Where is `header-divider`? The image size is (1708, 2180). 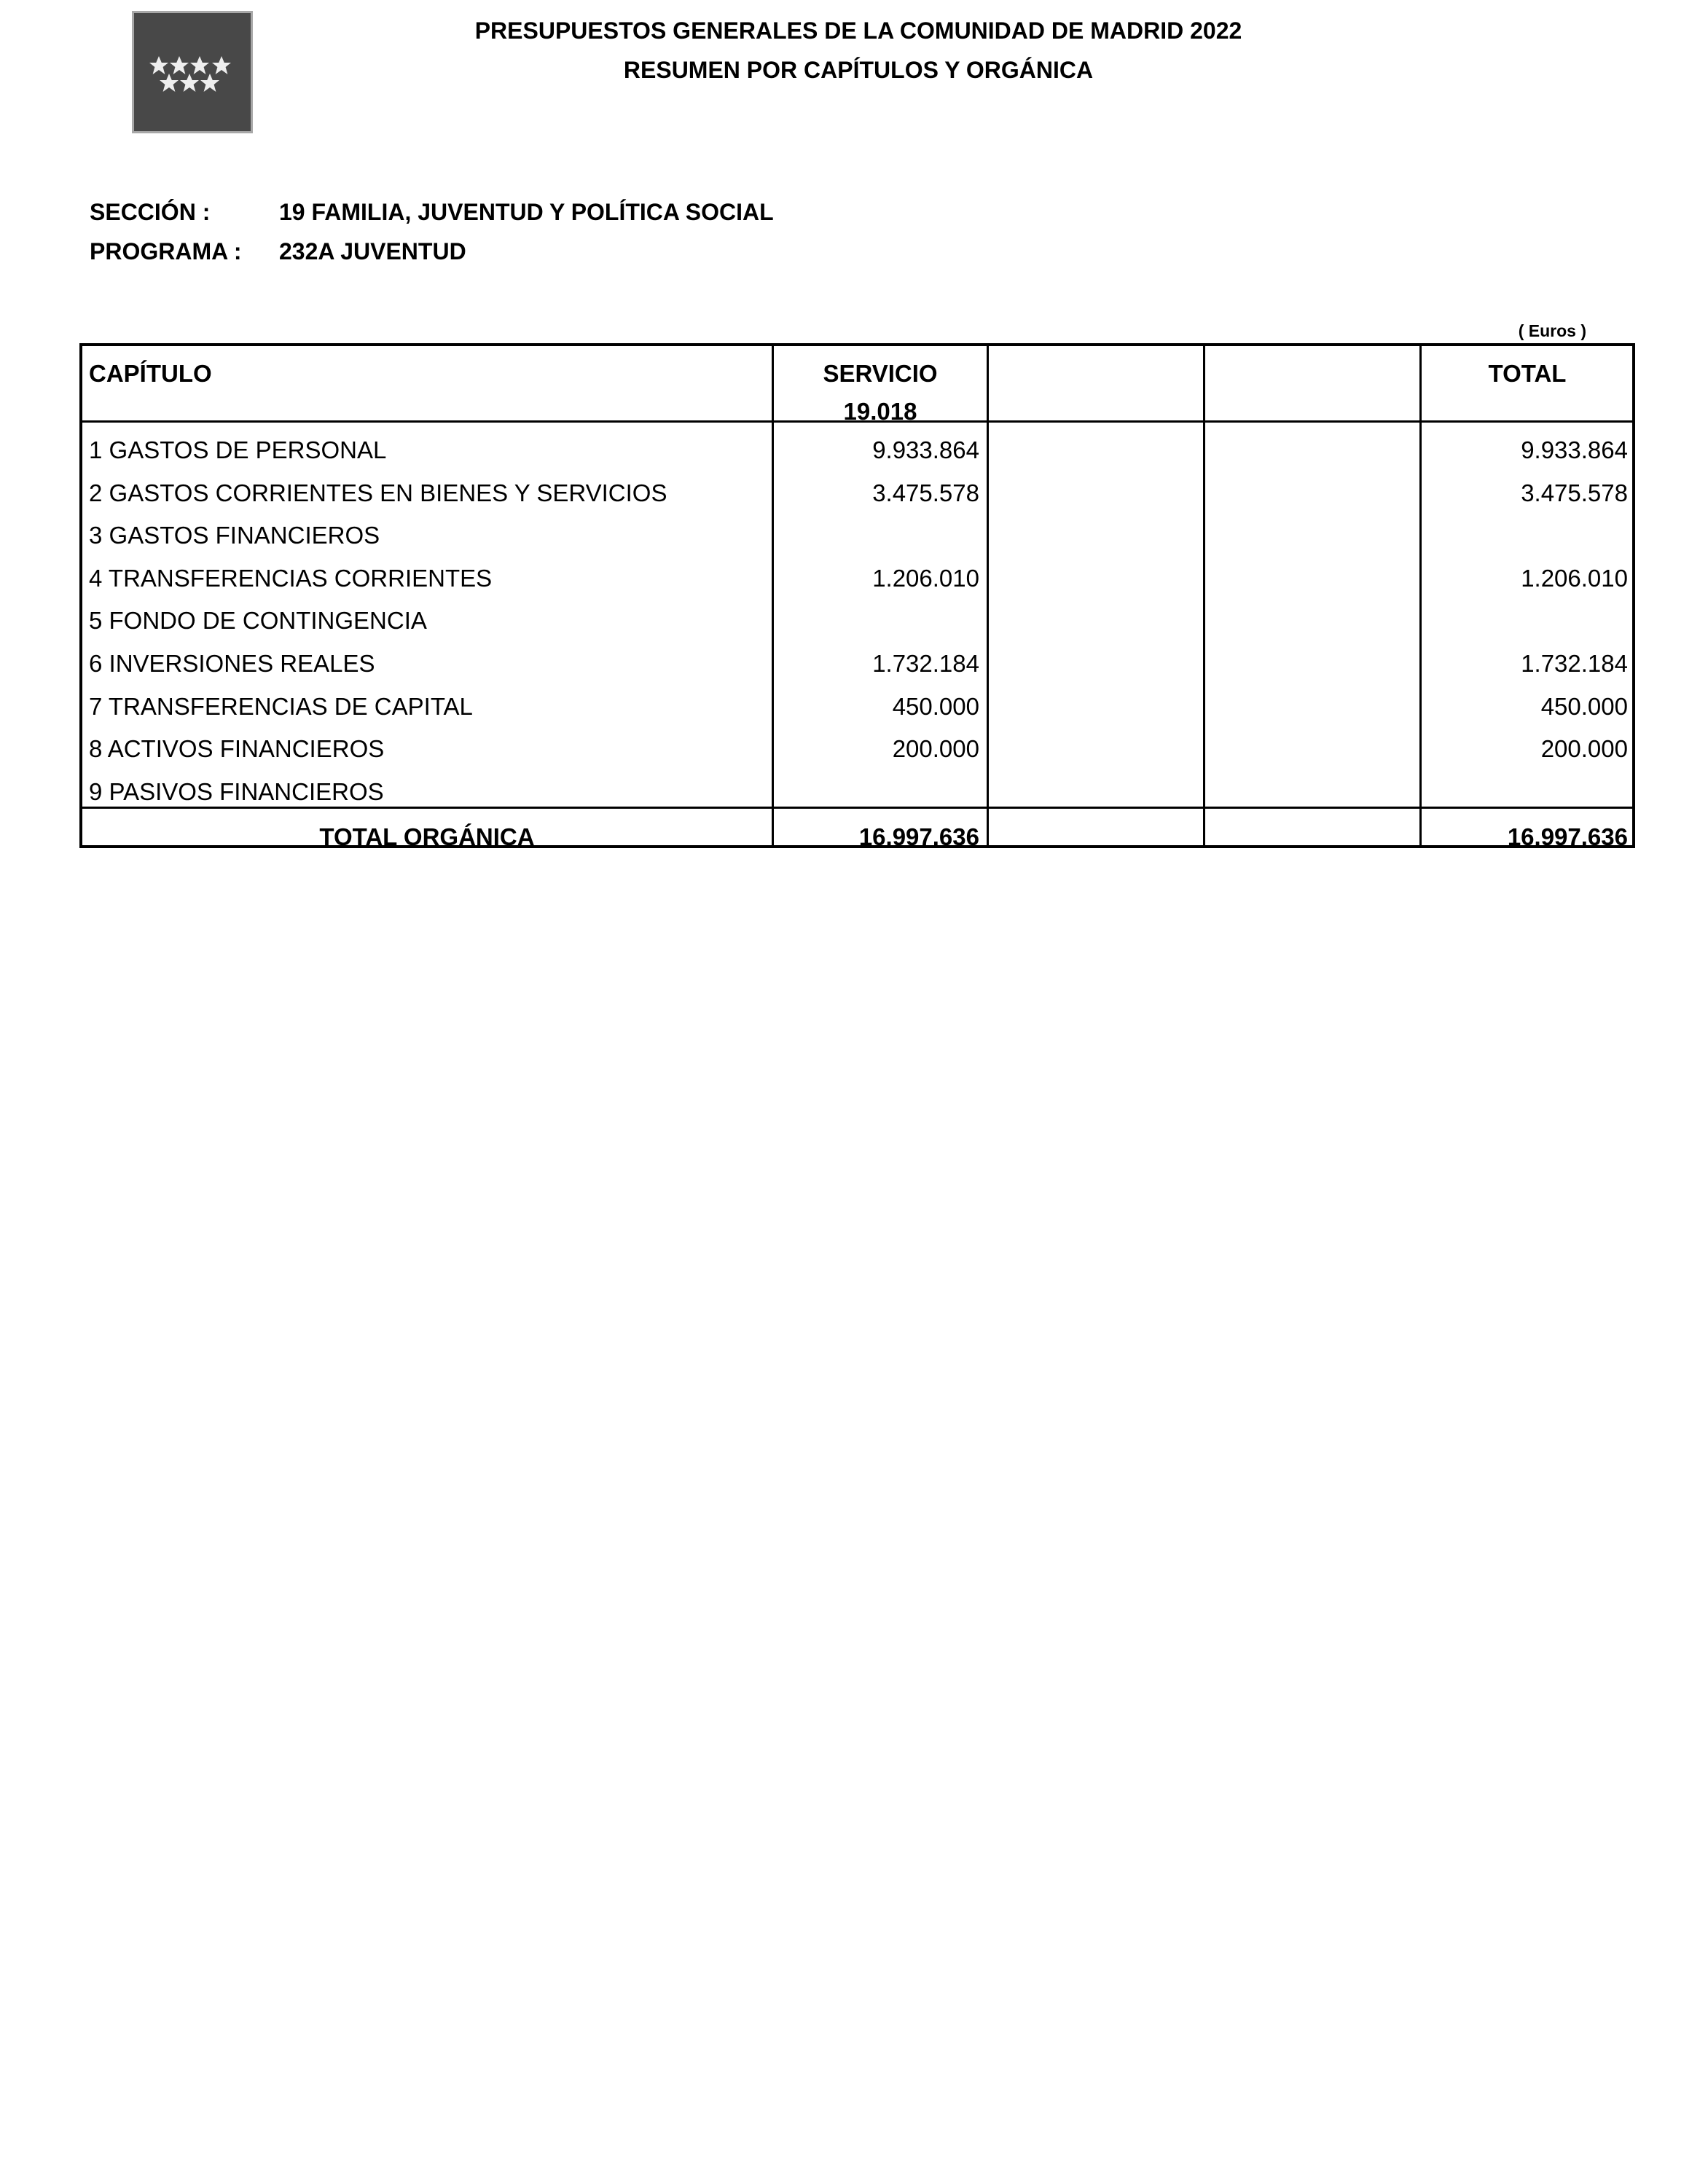 header-divider is located at coordinates (857, 421).